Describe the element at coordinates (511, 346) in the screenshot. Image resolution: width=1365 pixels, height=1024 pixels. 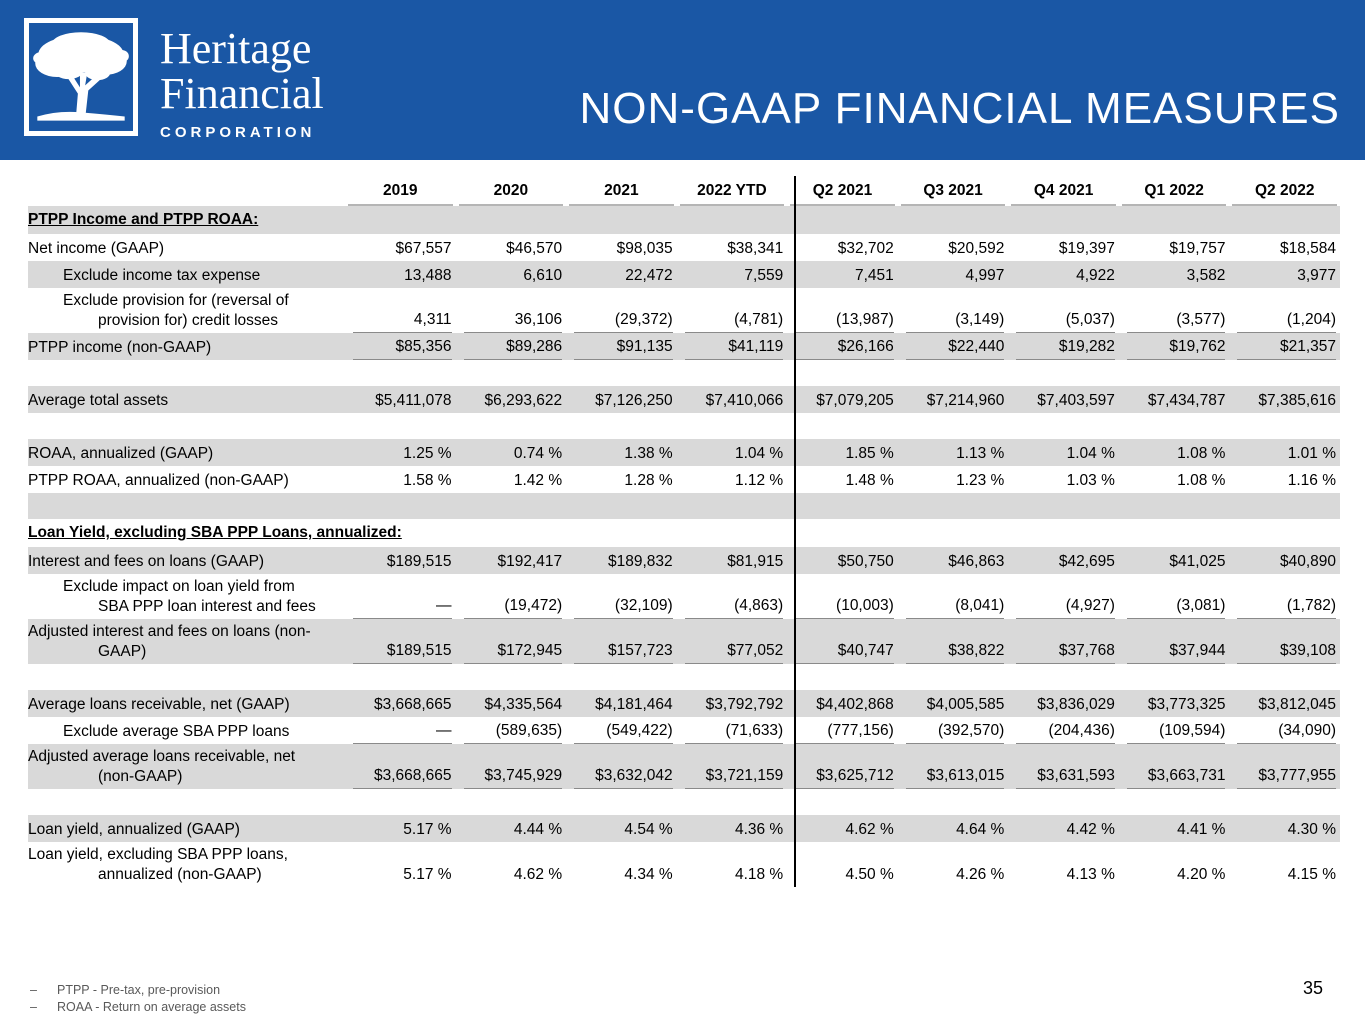
I see `value-cell: $89,286` at that location.